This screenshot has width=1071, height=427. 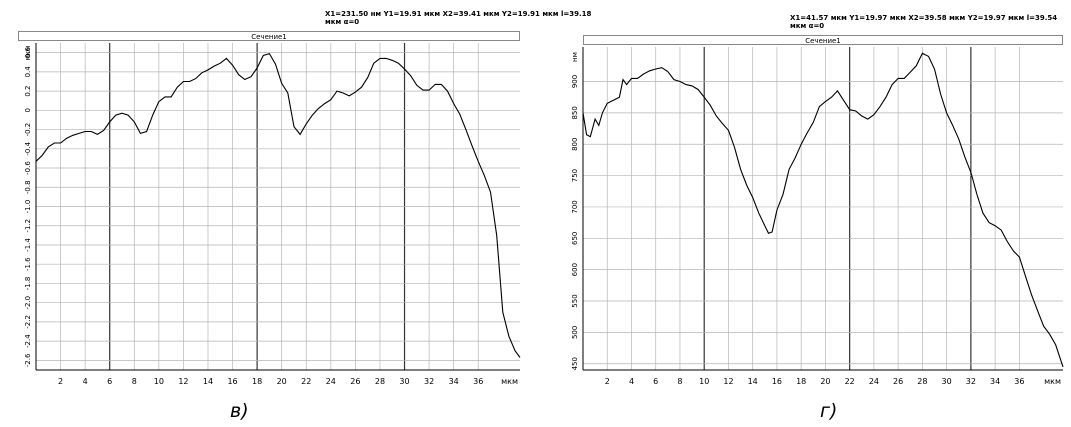 What do you see at coordinates (28, 148) in the screenshot?
I see `y-tick-label: -0.4` at bounding box center [28, 148].